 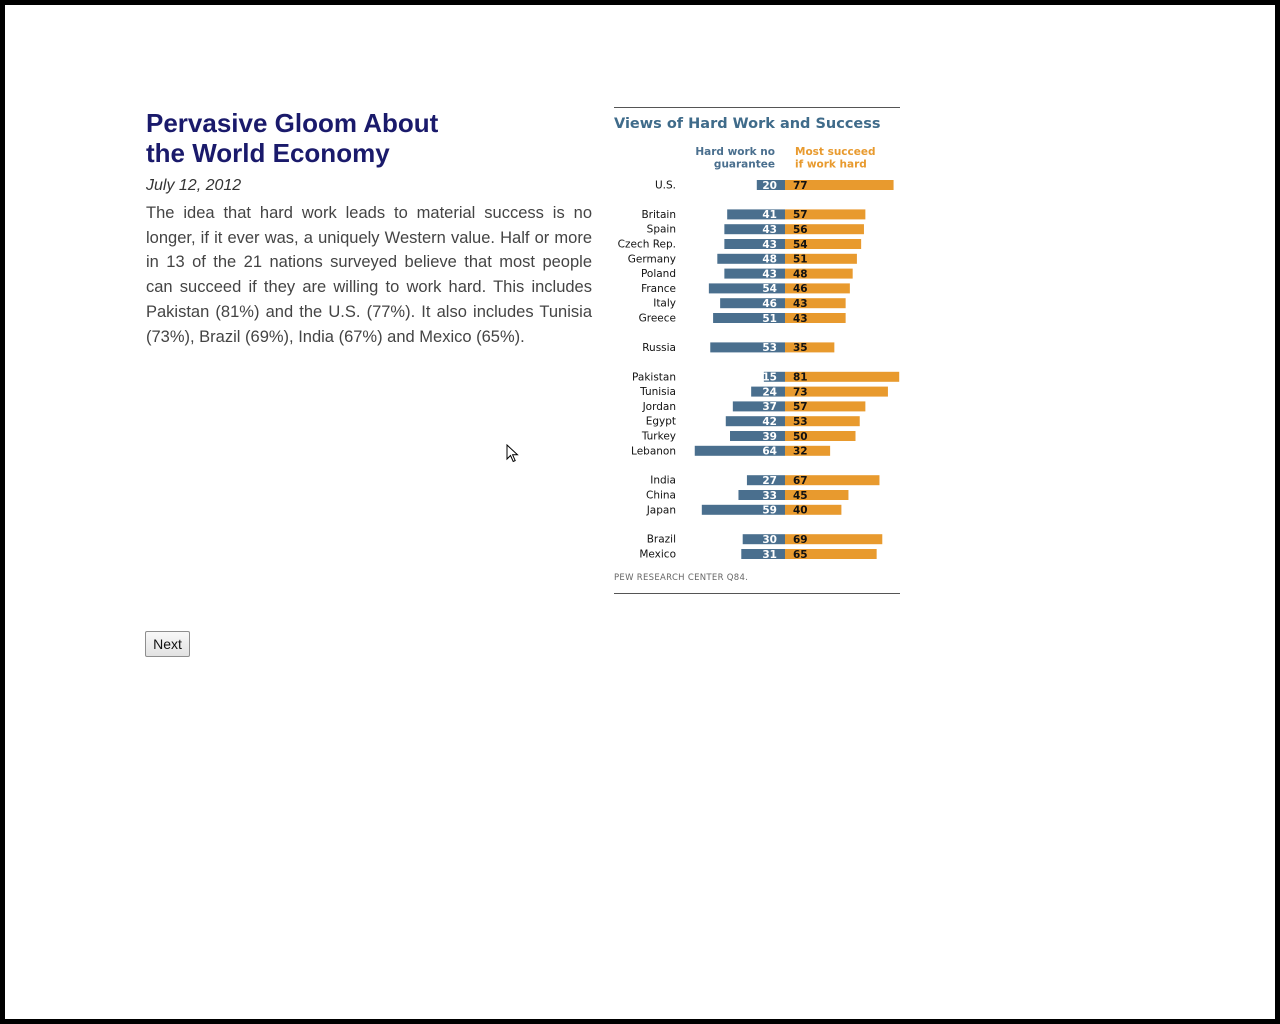 I want to click on bar-most-succeed-poland, so click(x=819, y=273).